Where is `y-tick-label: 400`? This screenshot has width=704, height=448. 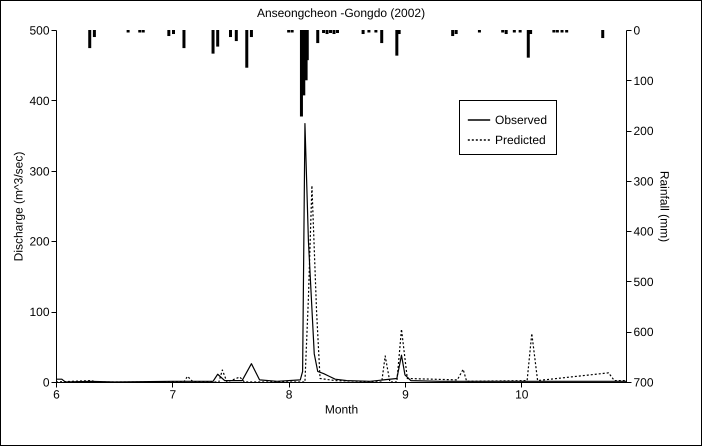
y-tick-label: 400 is located at coordinates (39, 101).